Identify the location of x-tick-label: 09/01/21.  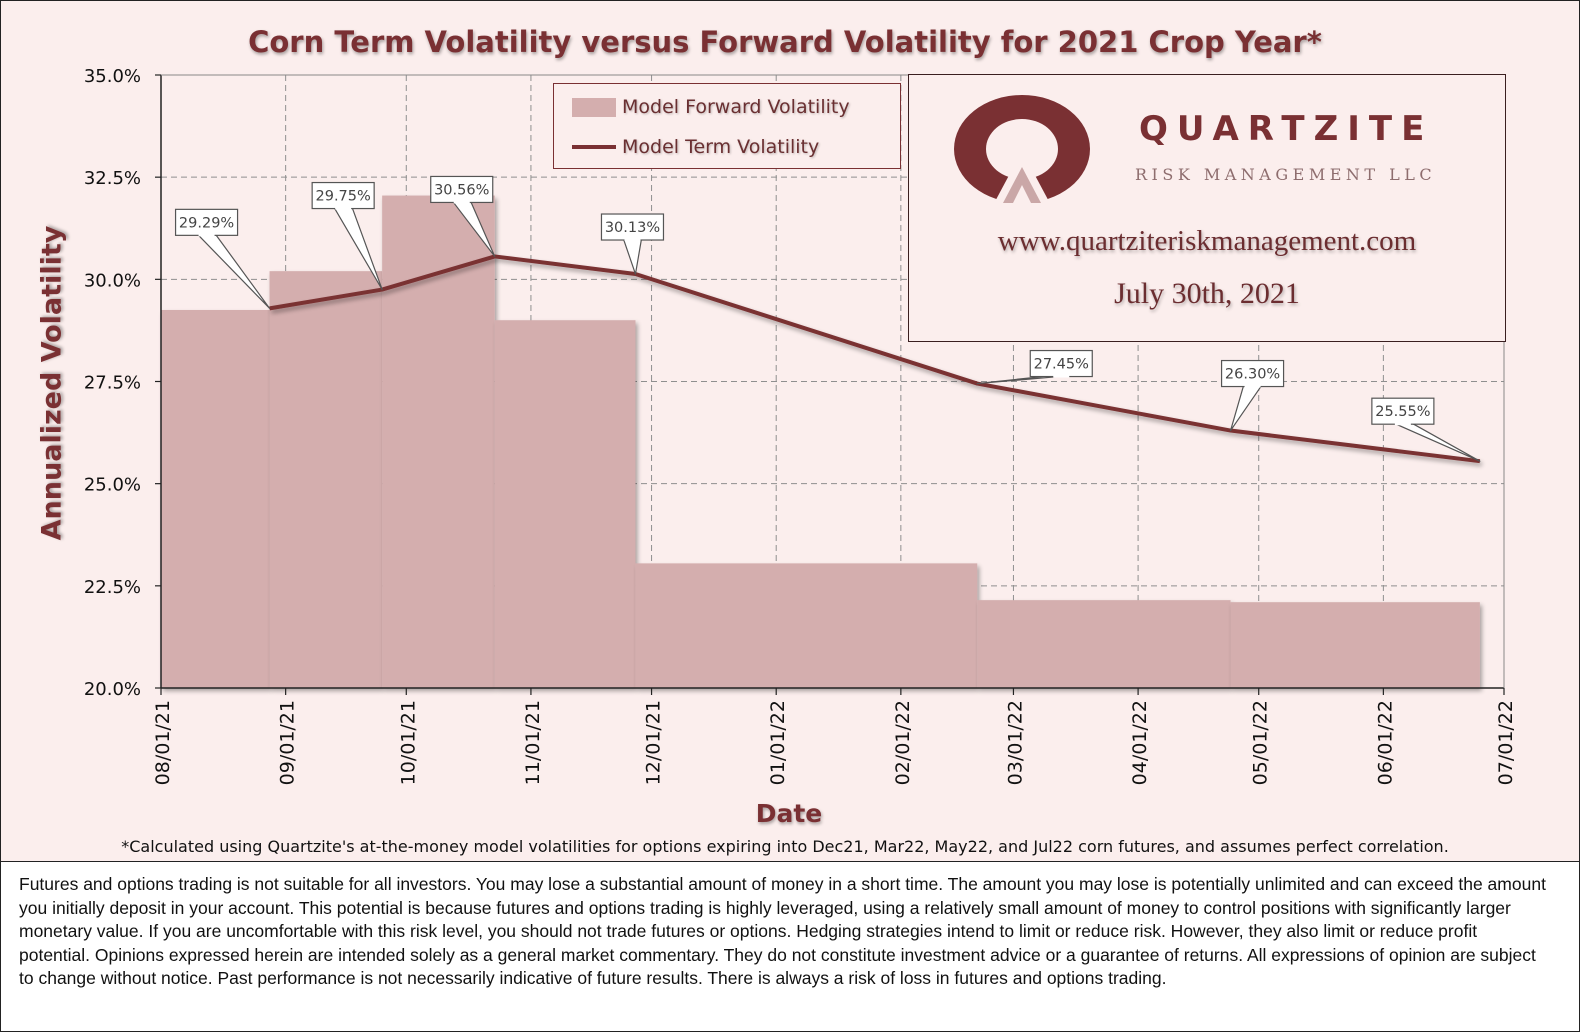
(288, 742).